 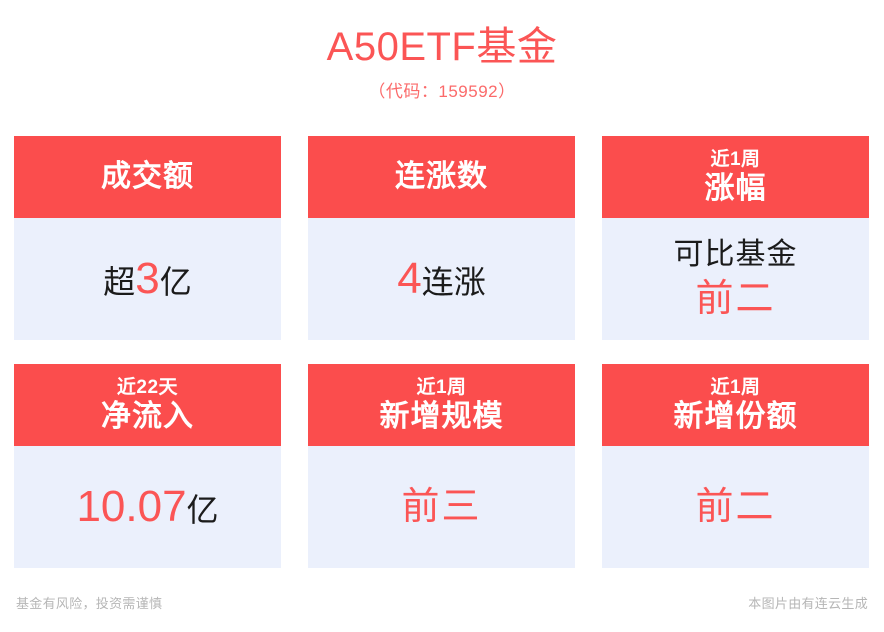 I want to click on metric-card-net-inflow: 近22天 净流入 10.07亿, so click(x=147, y=466).